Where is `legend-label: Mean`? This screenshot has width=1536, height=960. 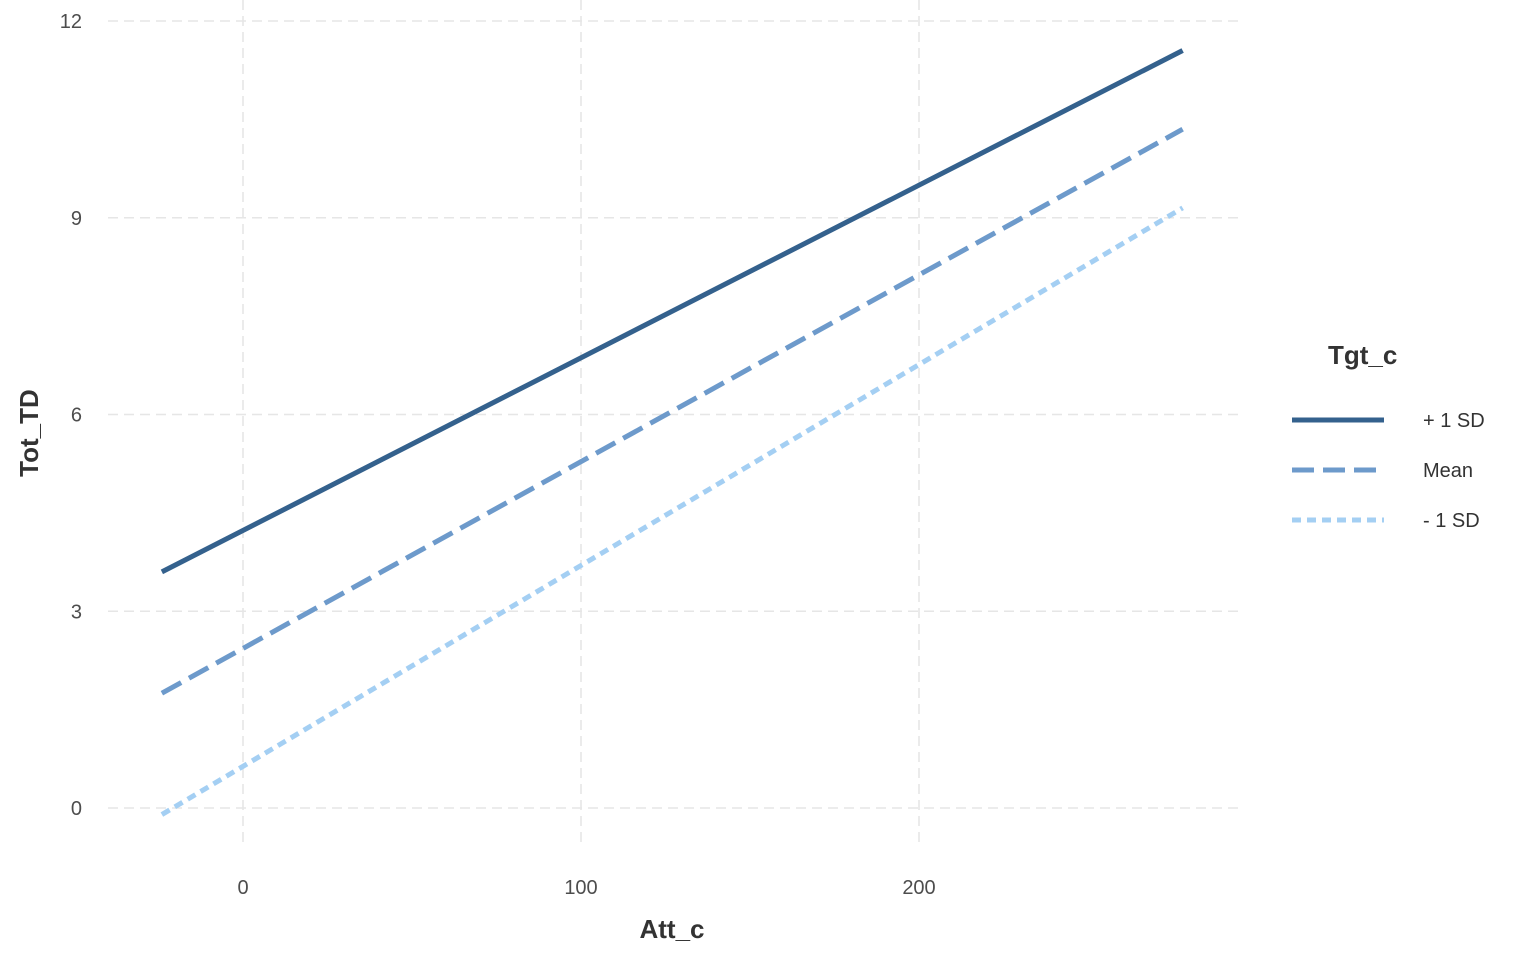
legend-label: Mean is located at coordinates (1448, 471).